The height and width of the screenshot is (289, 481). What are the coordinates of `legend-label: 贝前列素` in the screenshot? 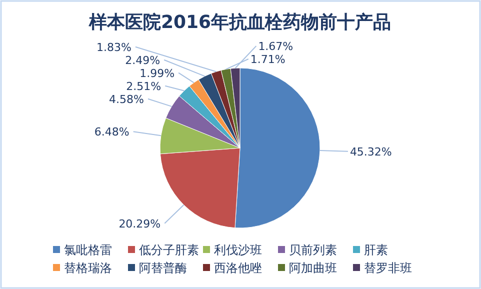 It's located at (313, 250).